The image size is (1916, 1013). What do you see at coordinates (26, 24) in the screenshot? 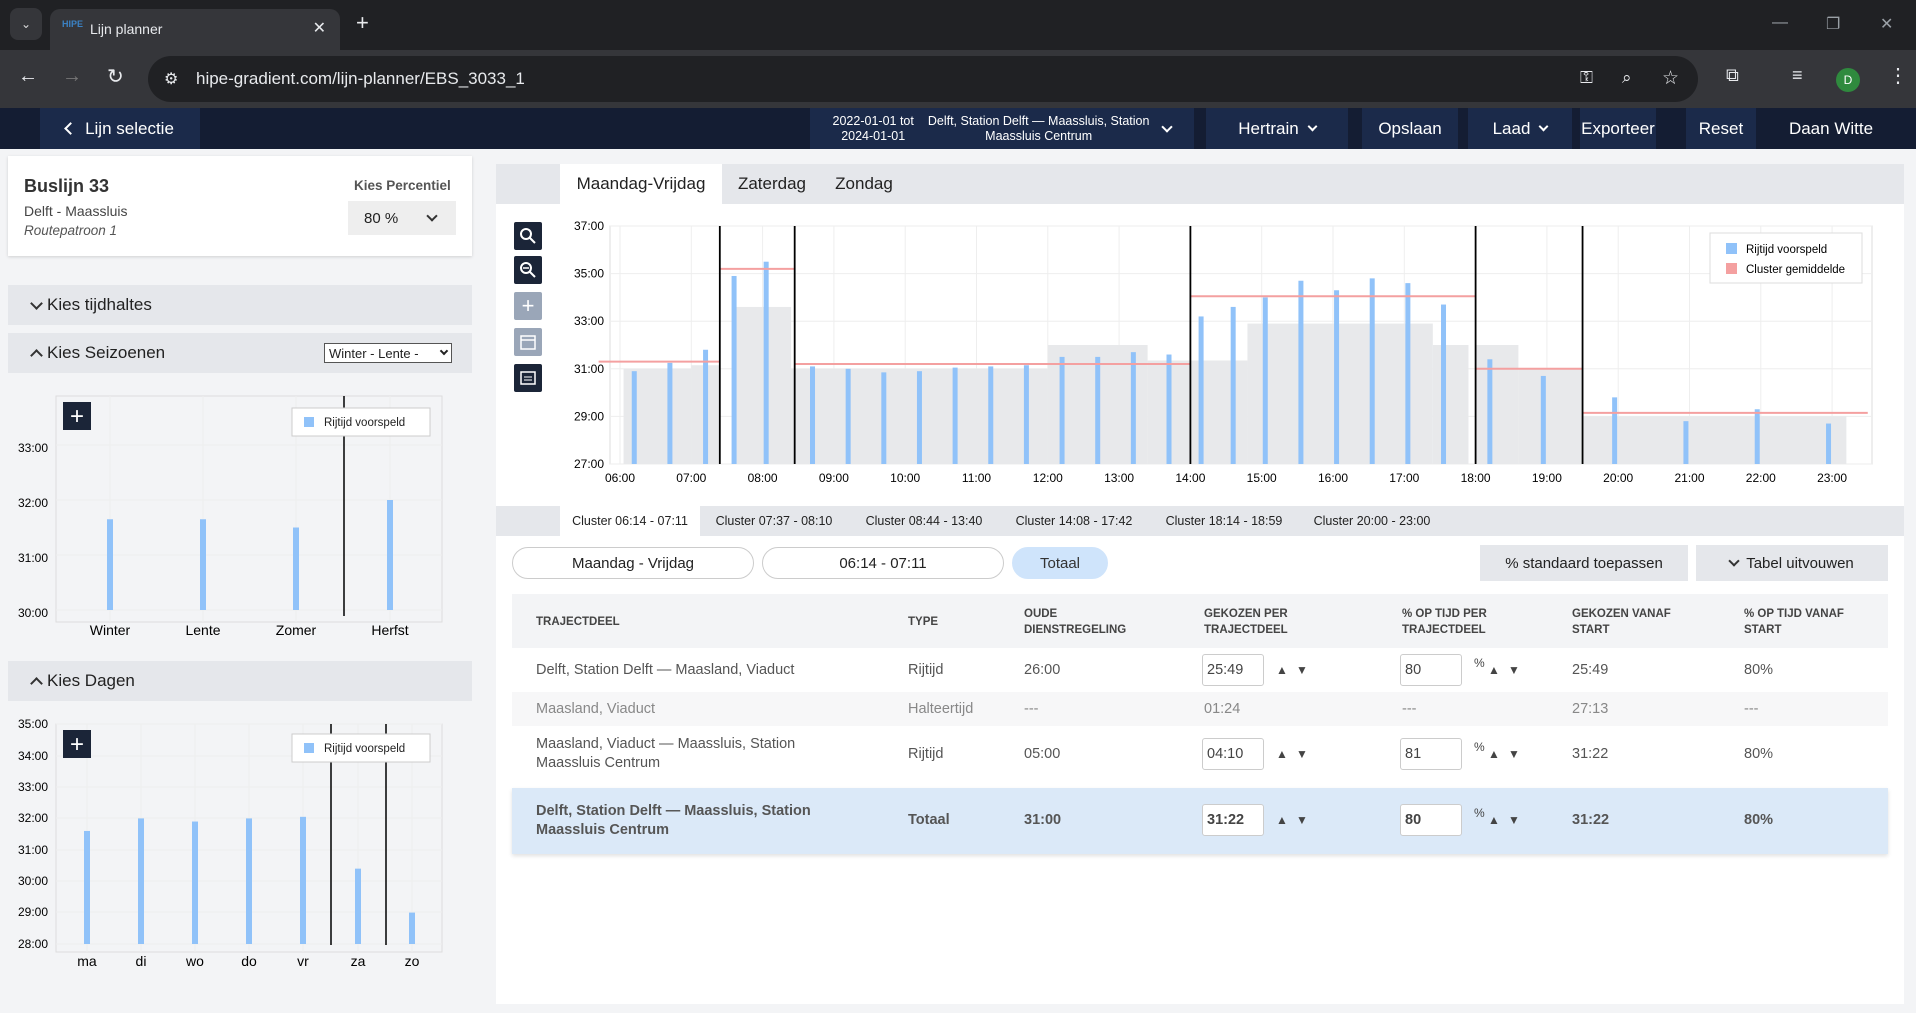
I see `tab-list-button: ⌄` at bounding box center [26, 24].